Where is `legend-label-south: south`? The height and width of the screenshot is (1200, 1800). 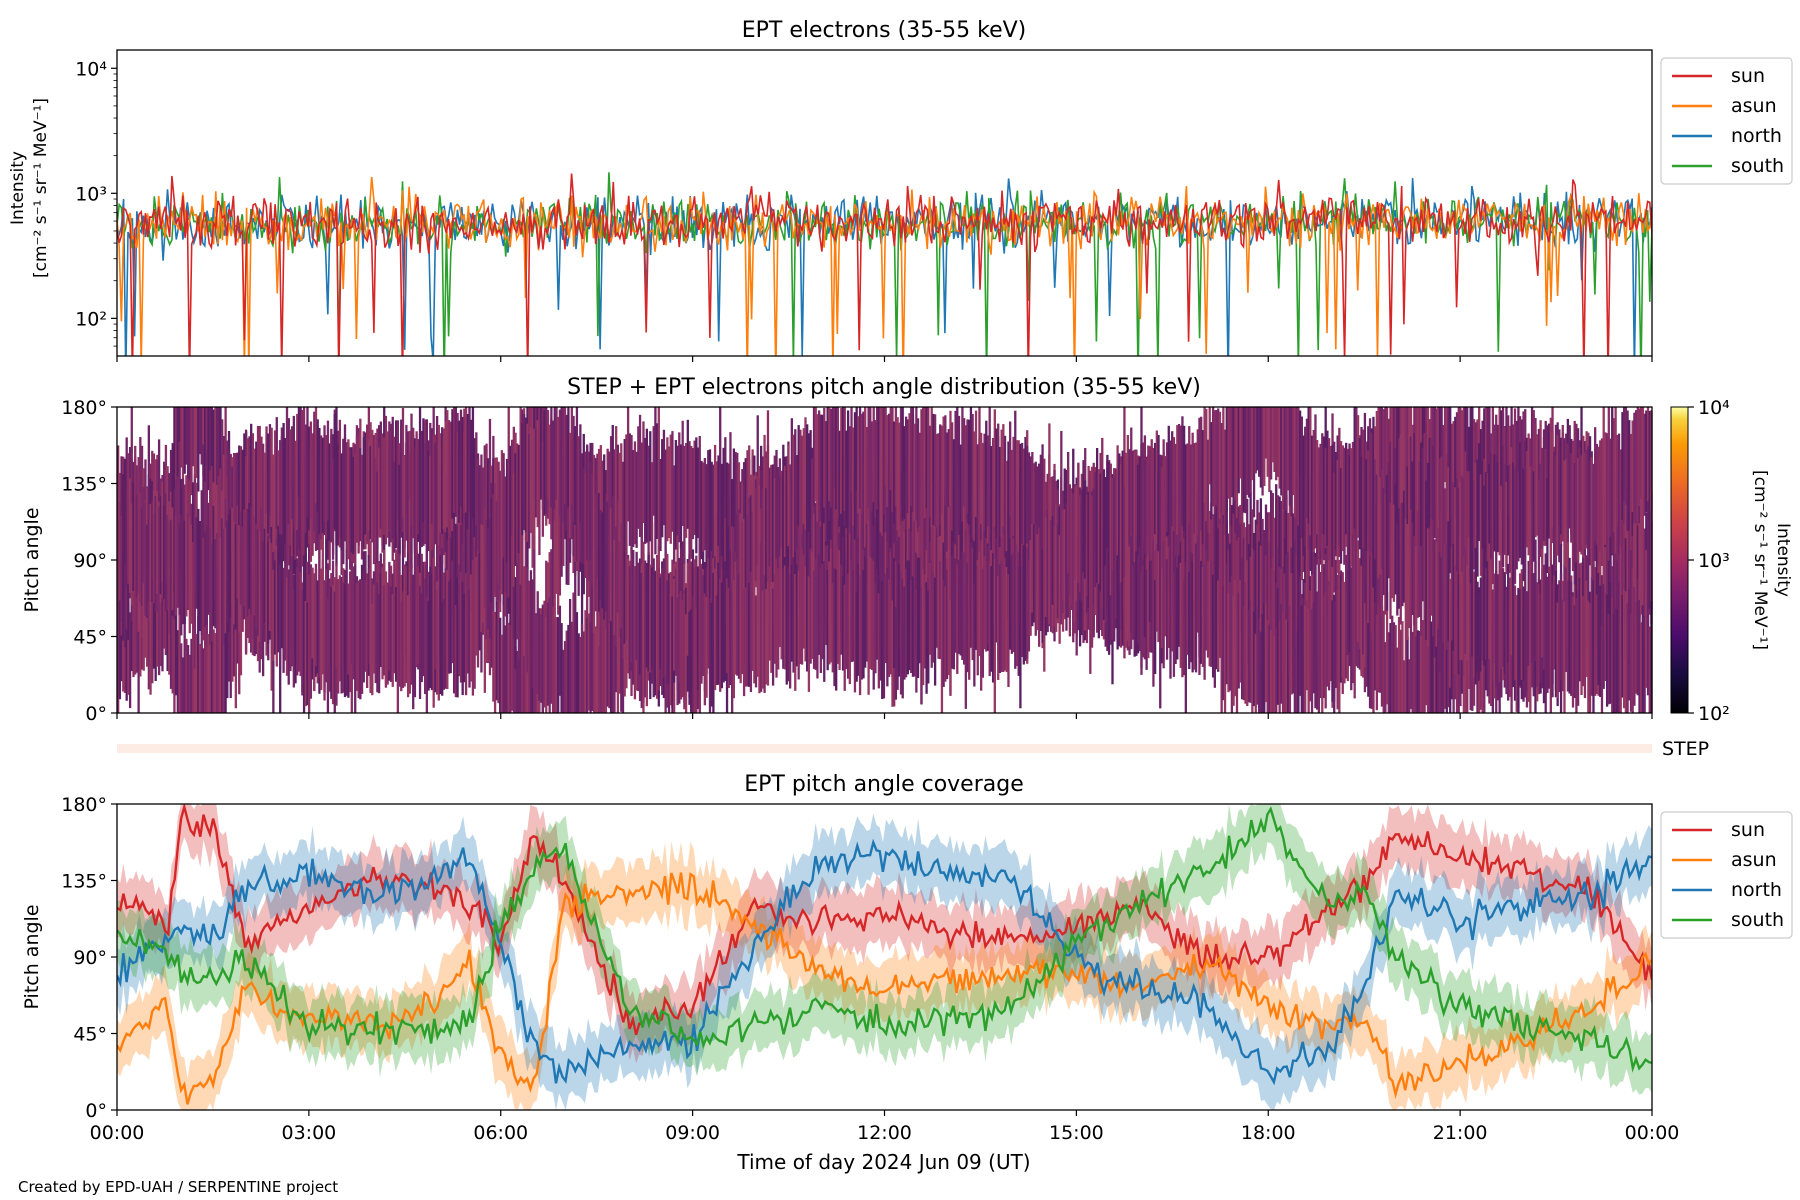 legend-label-south: south is located at coordinates (1757, 166).